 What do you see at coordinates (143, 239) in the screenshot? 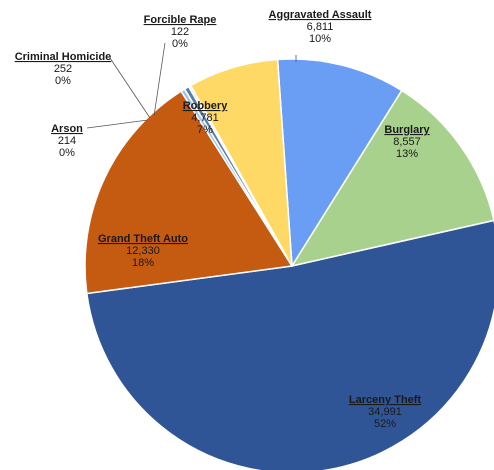
I see `slice-name: Grand Theft Auto` at bounding box center [143, 239].